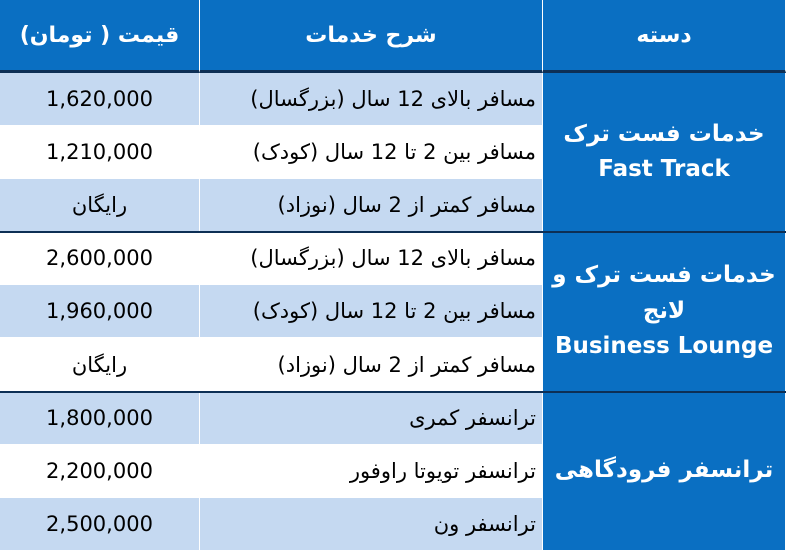  I want to click on description-cell: ترانسفر تویوتا راوفور, so click(371, 471).